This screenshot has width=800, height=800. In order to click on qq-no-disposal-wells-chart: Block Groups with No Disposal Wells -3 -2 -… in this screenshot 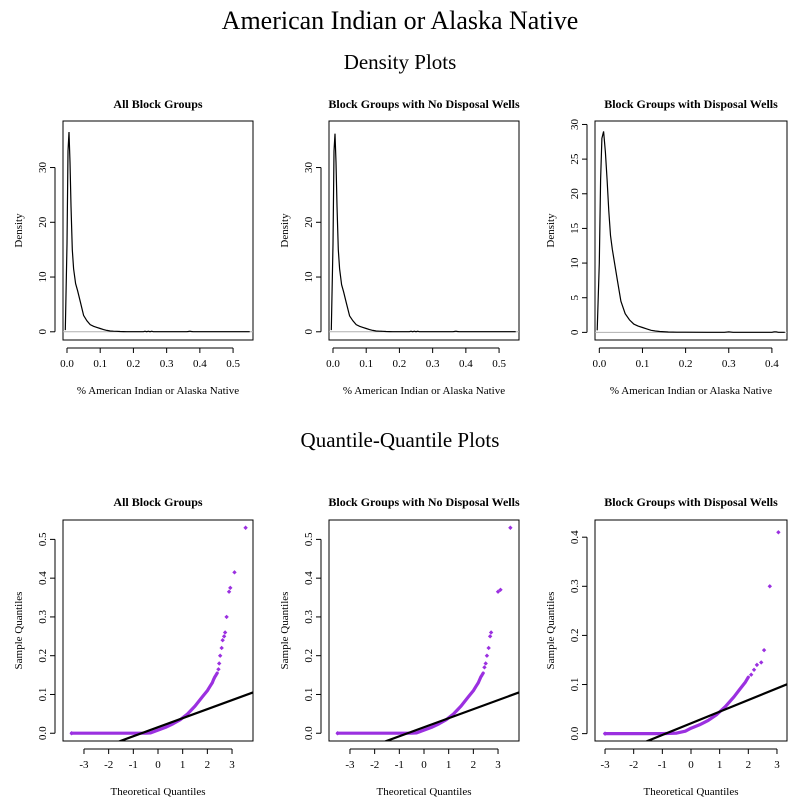, I will do `click(399, 646)`.